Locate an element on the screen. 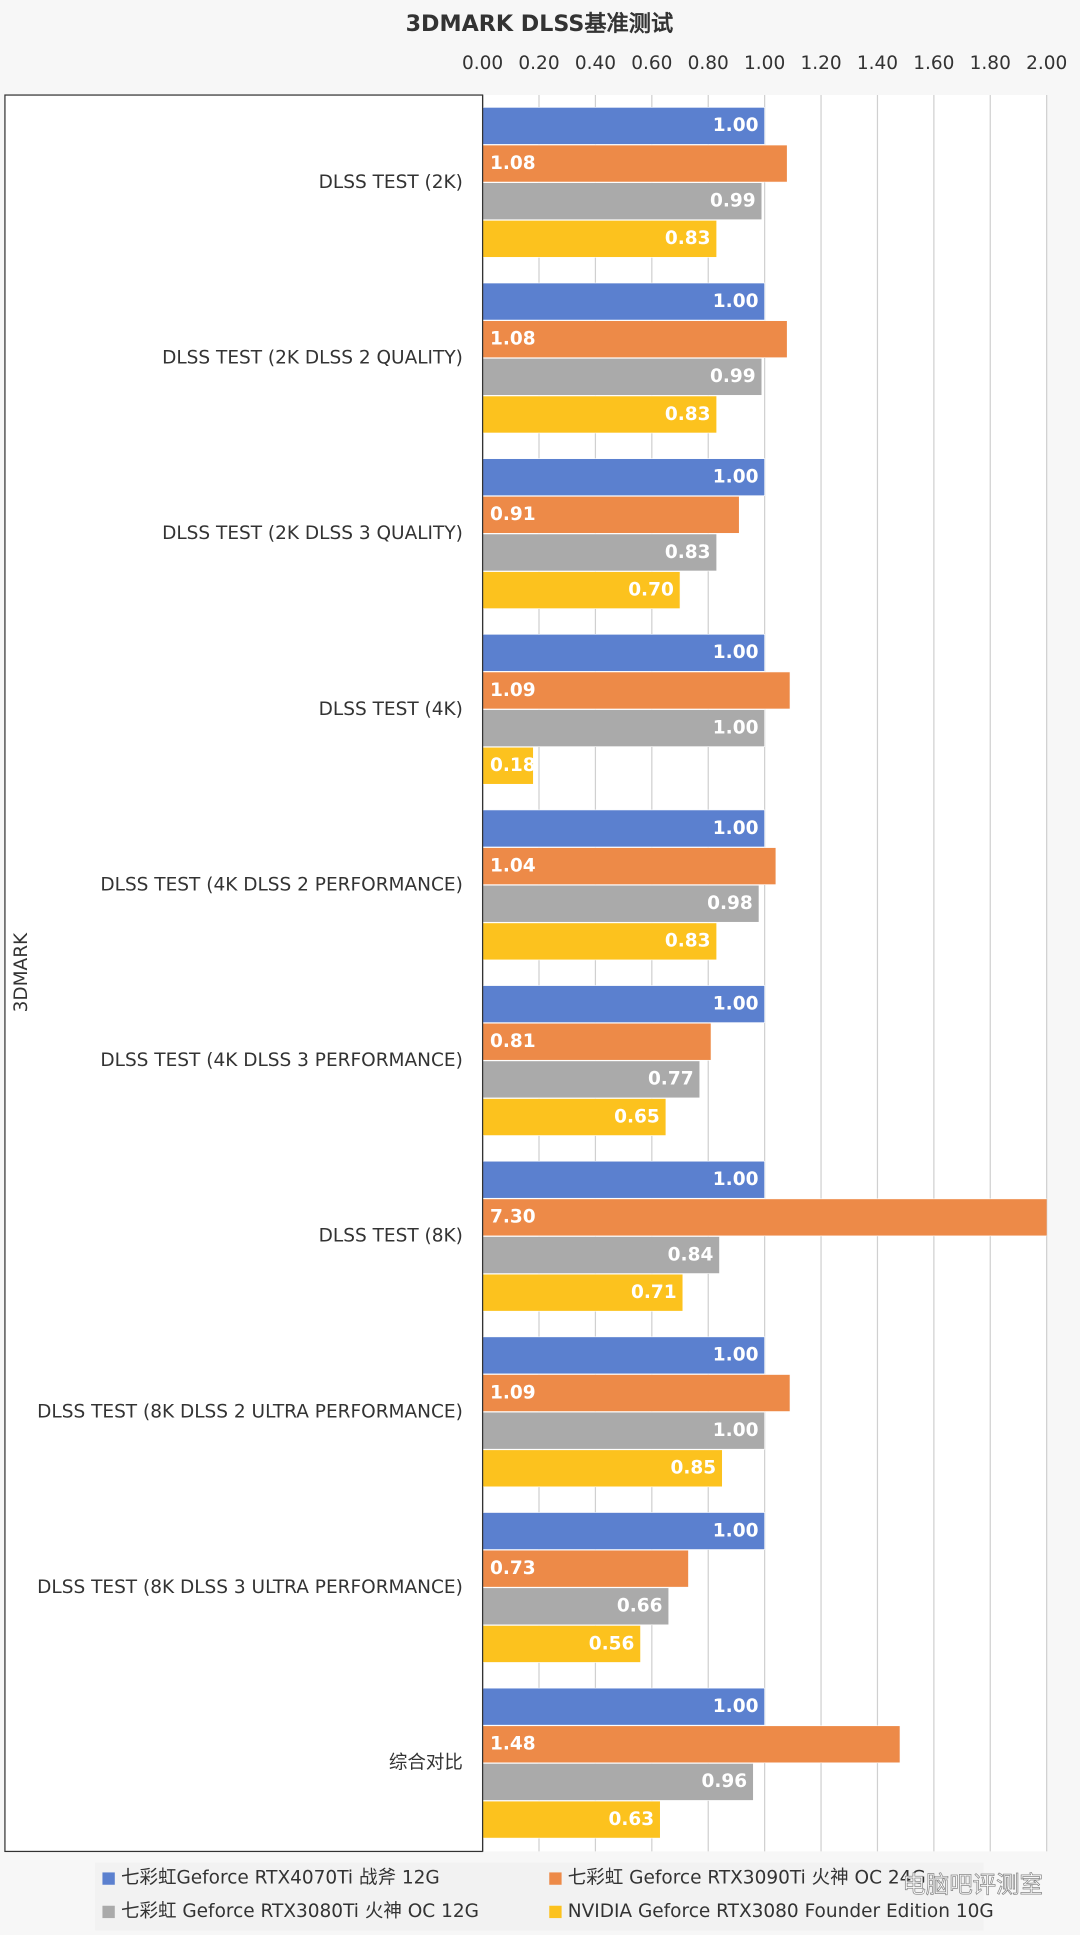 This screenshot has width=1080, height=1935. value-label: 0.96 is located at coordinates (725, 1781).